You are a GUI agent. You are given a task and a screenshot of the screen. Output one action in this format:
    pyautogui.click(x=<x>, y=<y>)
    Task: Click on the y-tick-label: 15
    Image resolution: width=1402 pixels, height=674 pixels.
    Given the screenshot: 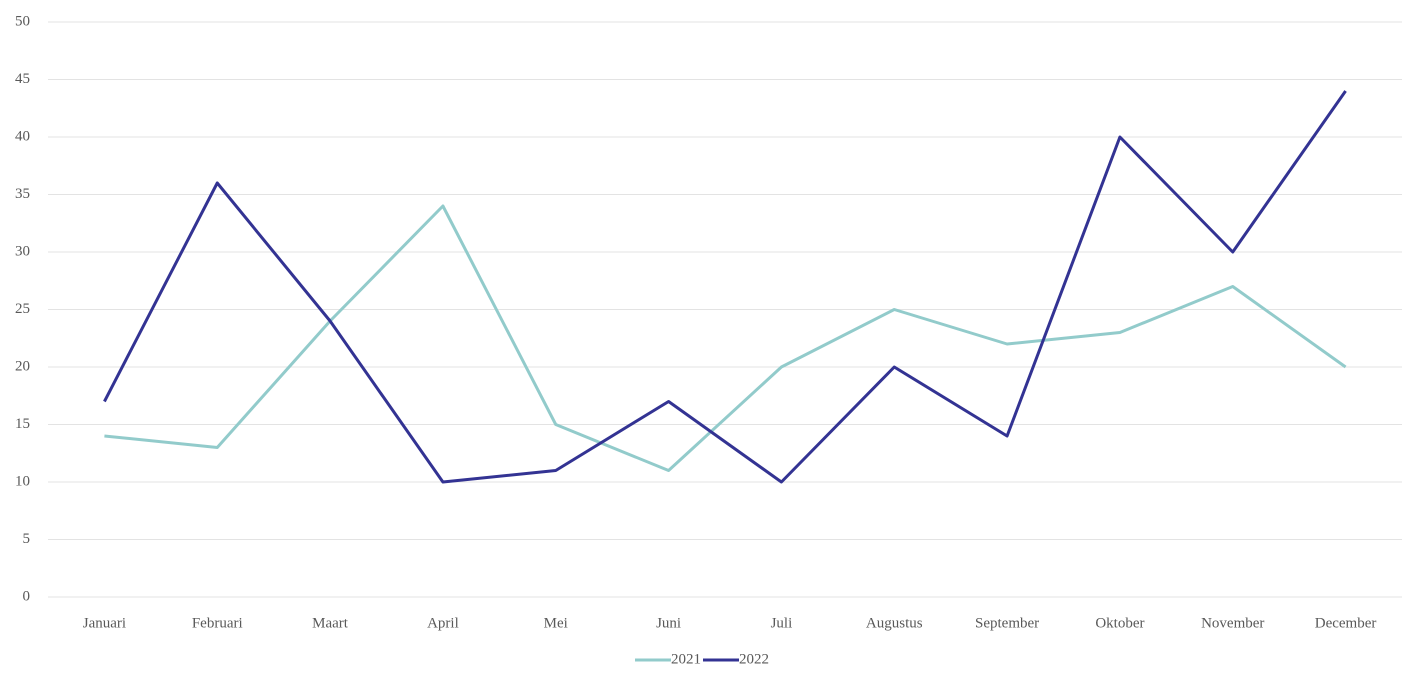 What is the action you would take?
    pyautogui.click(x=22, y=424)
    